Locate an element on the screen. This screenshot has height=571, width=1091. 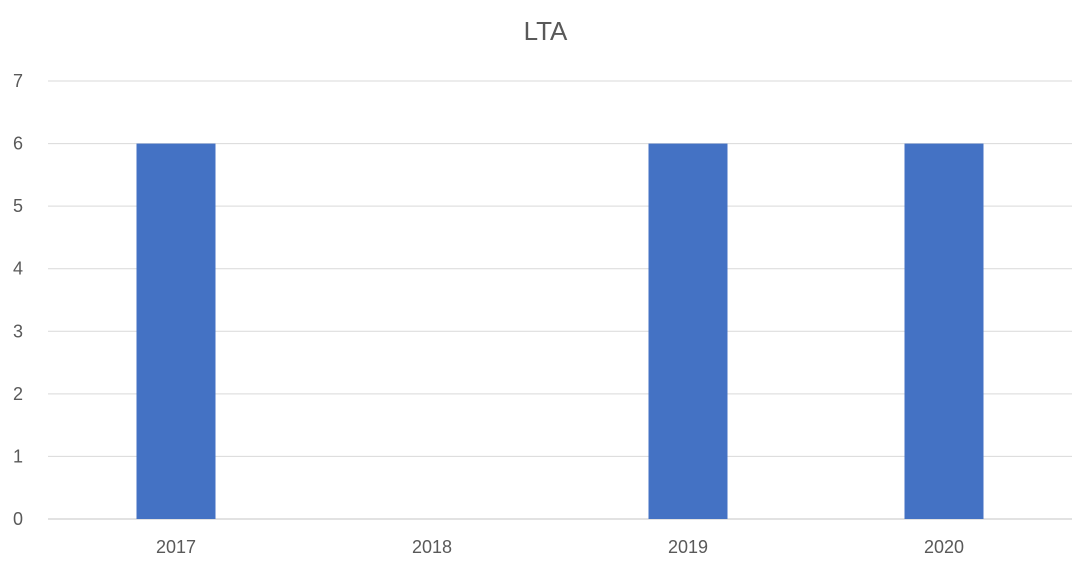
y-tick-label: 3 is located at coordinates (18, 331).